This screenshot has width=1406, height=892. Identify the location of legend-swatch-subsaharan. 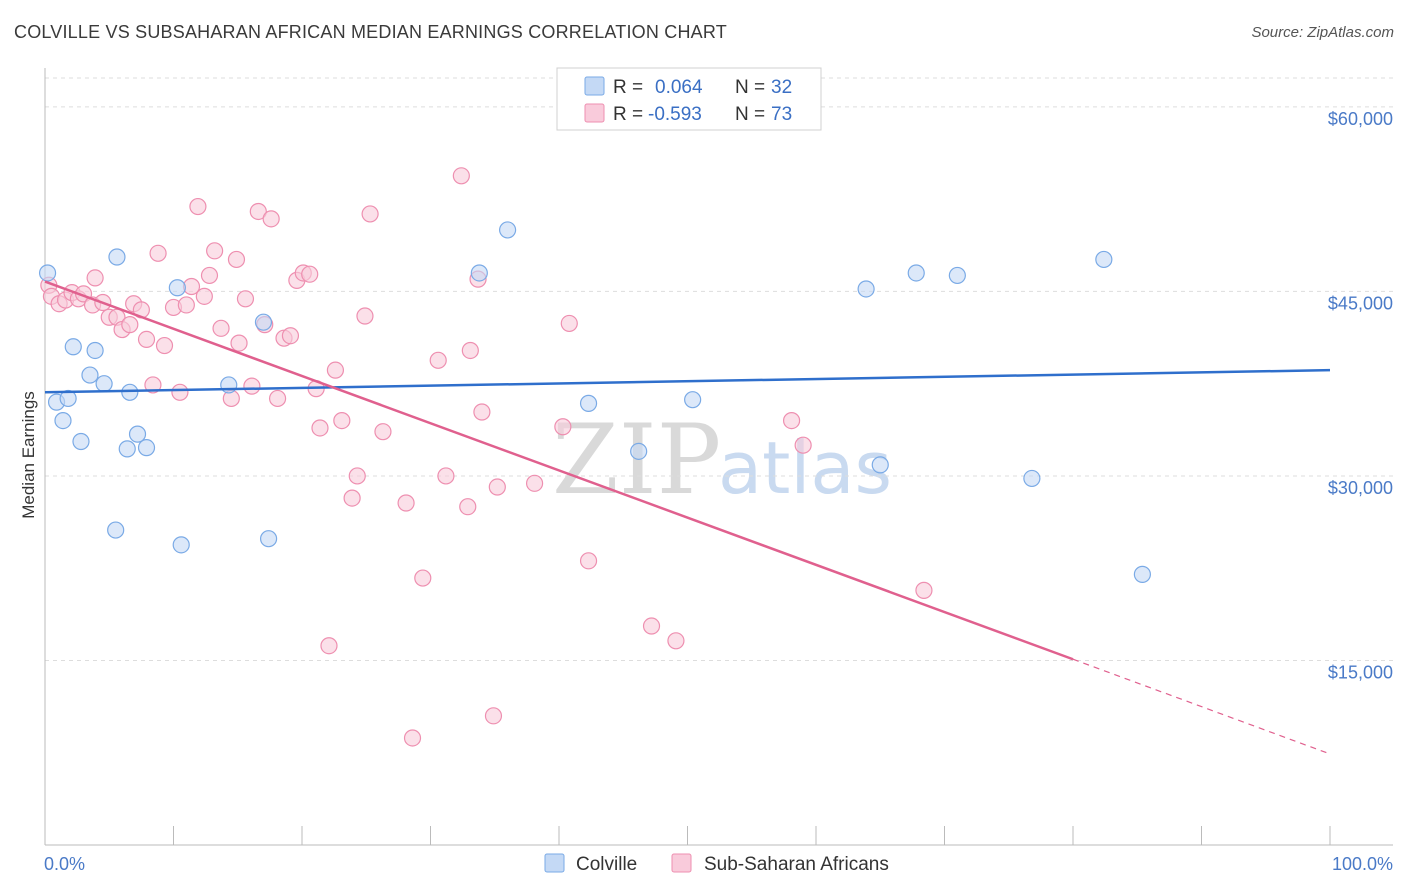
(594, 113).